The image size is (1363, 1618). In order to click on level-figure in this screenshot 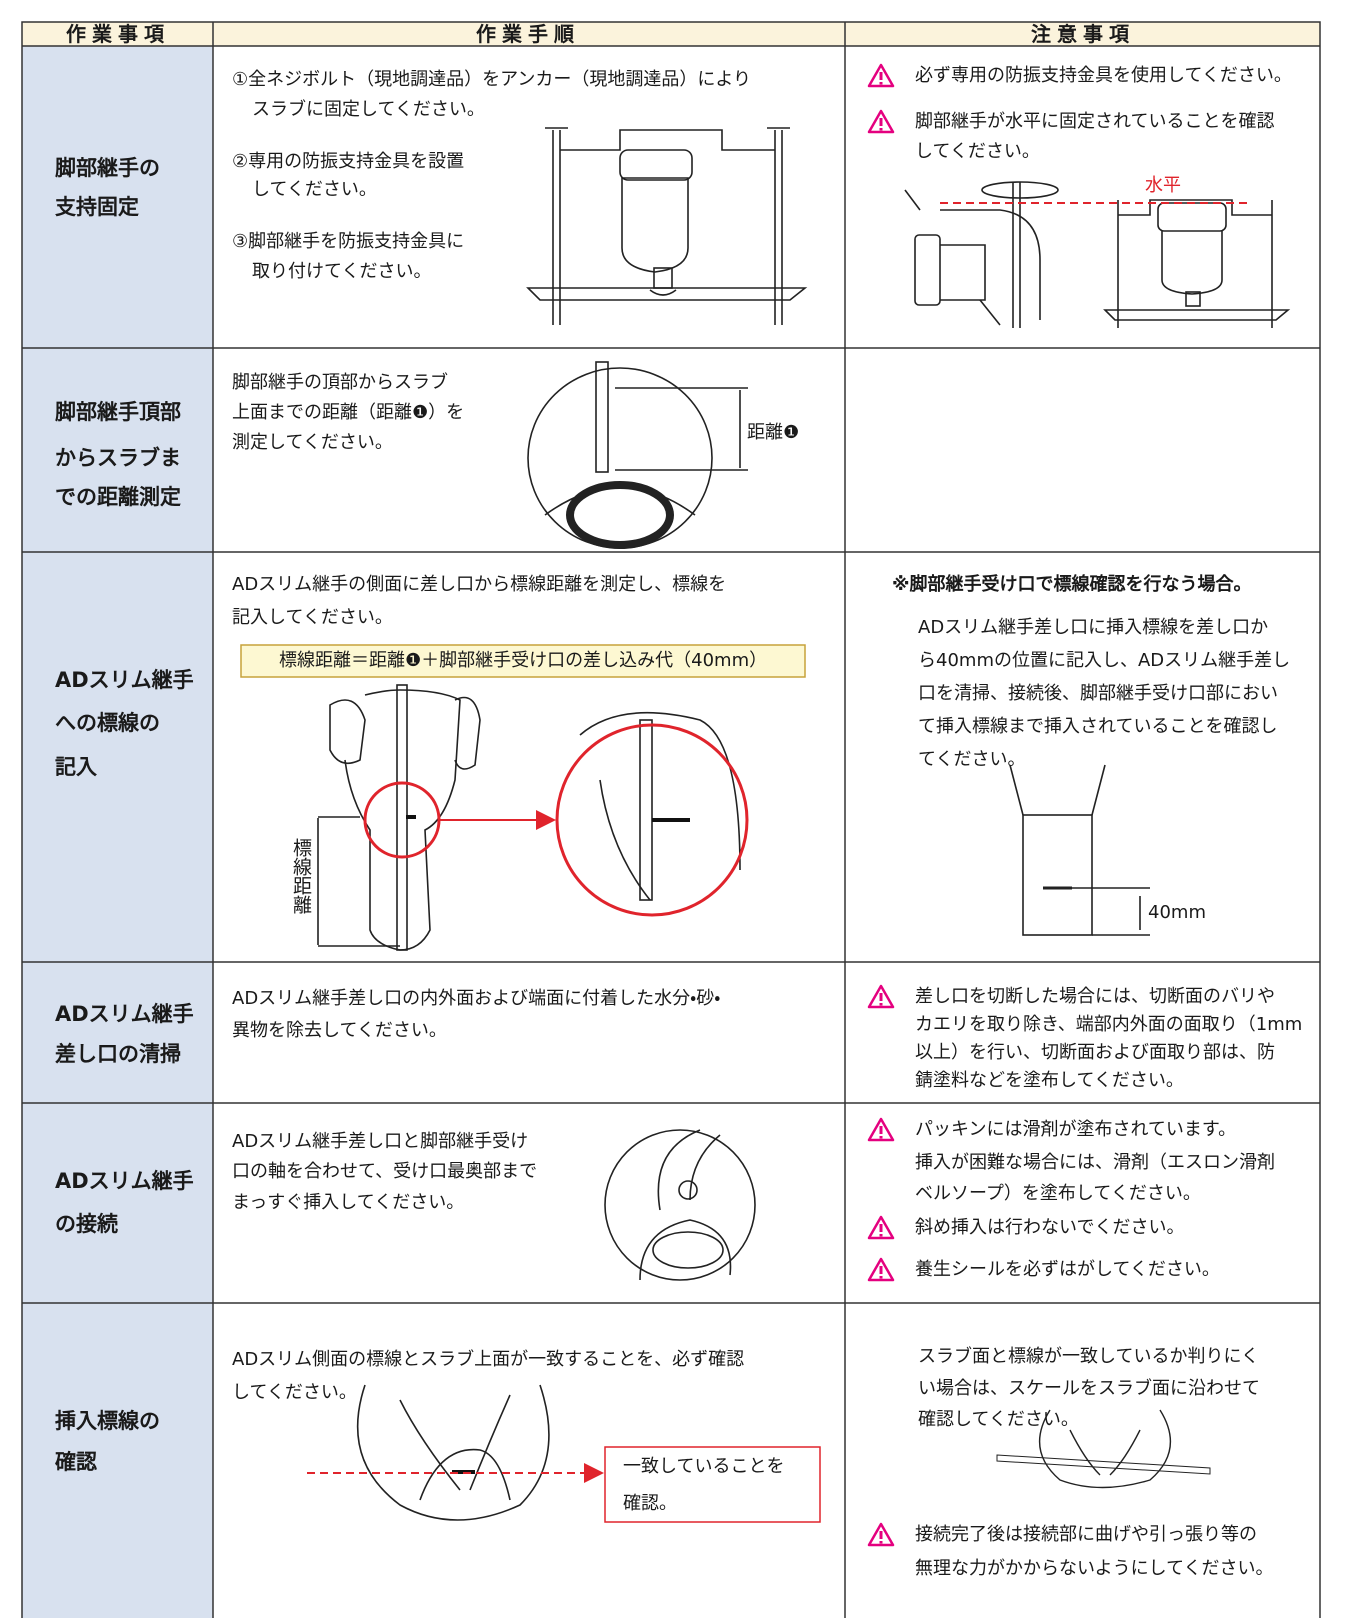, I will do `click(1097, 254)`.